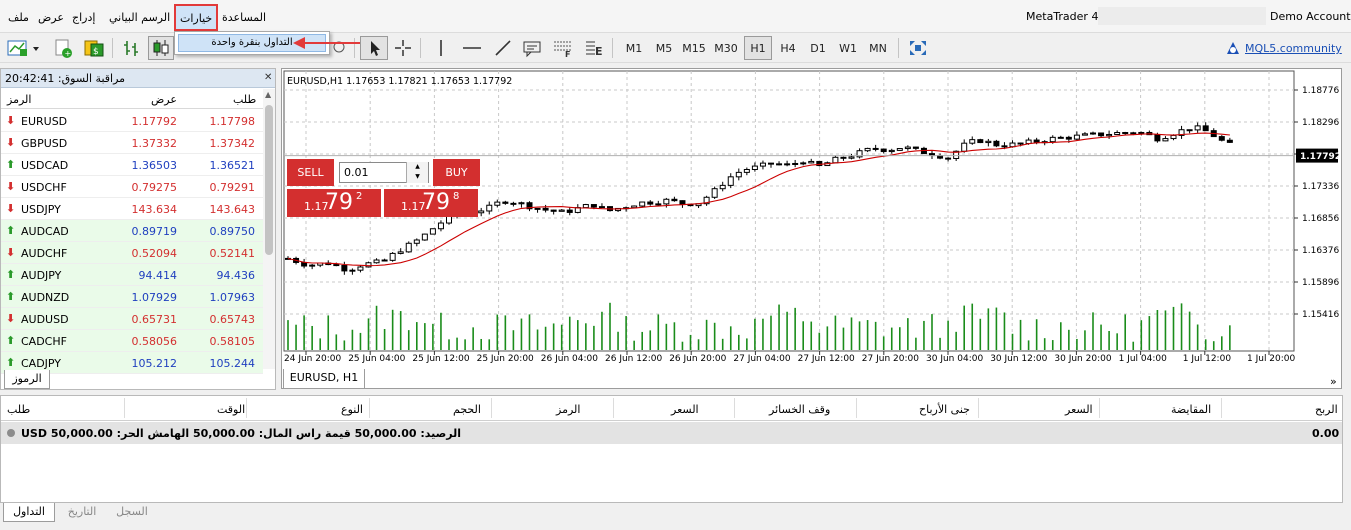 The height and width of the screenshot is (530, 1351). I want to click on buy-price-small: 1.17, so click(413, 206).